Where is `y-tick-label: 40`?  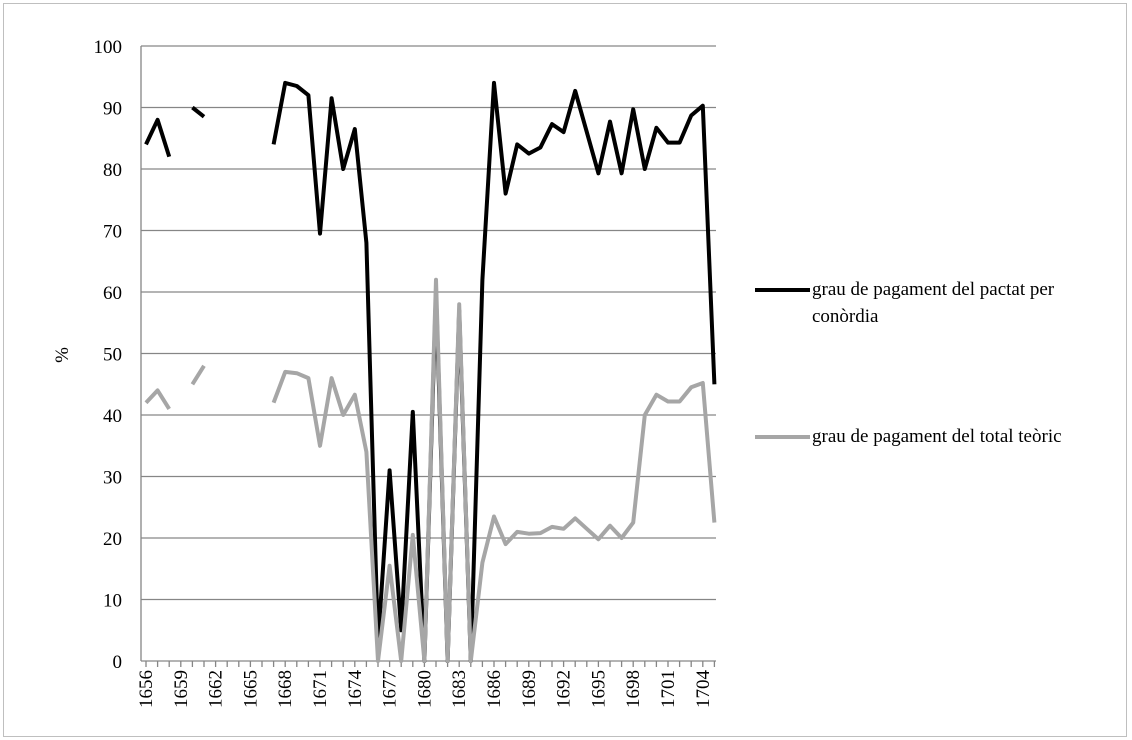
y-tick-label: 40 is located at coordinates (112, 416).